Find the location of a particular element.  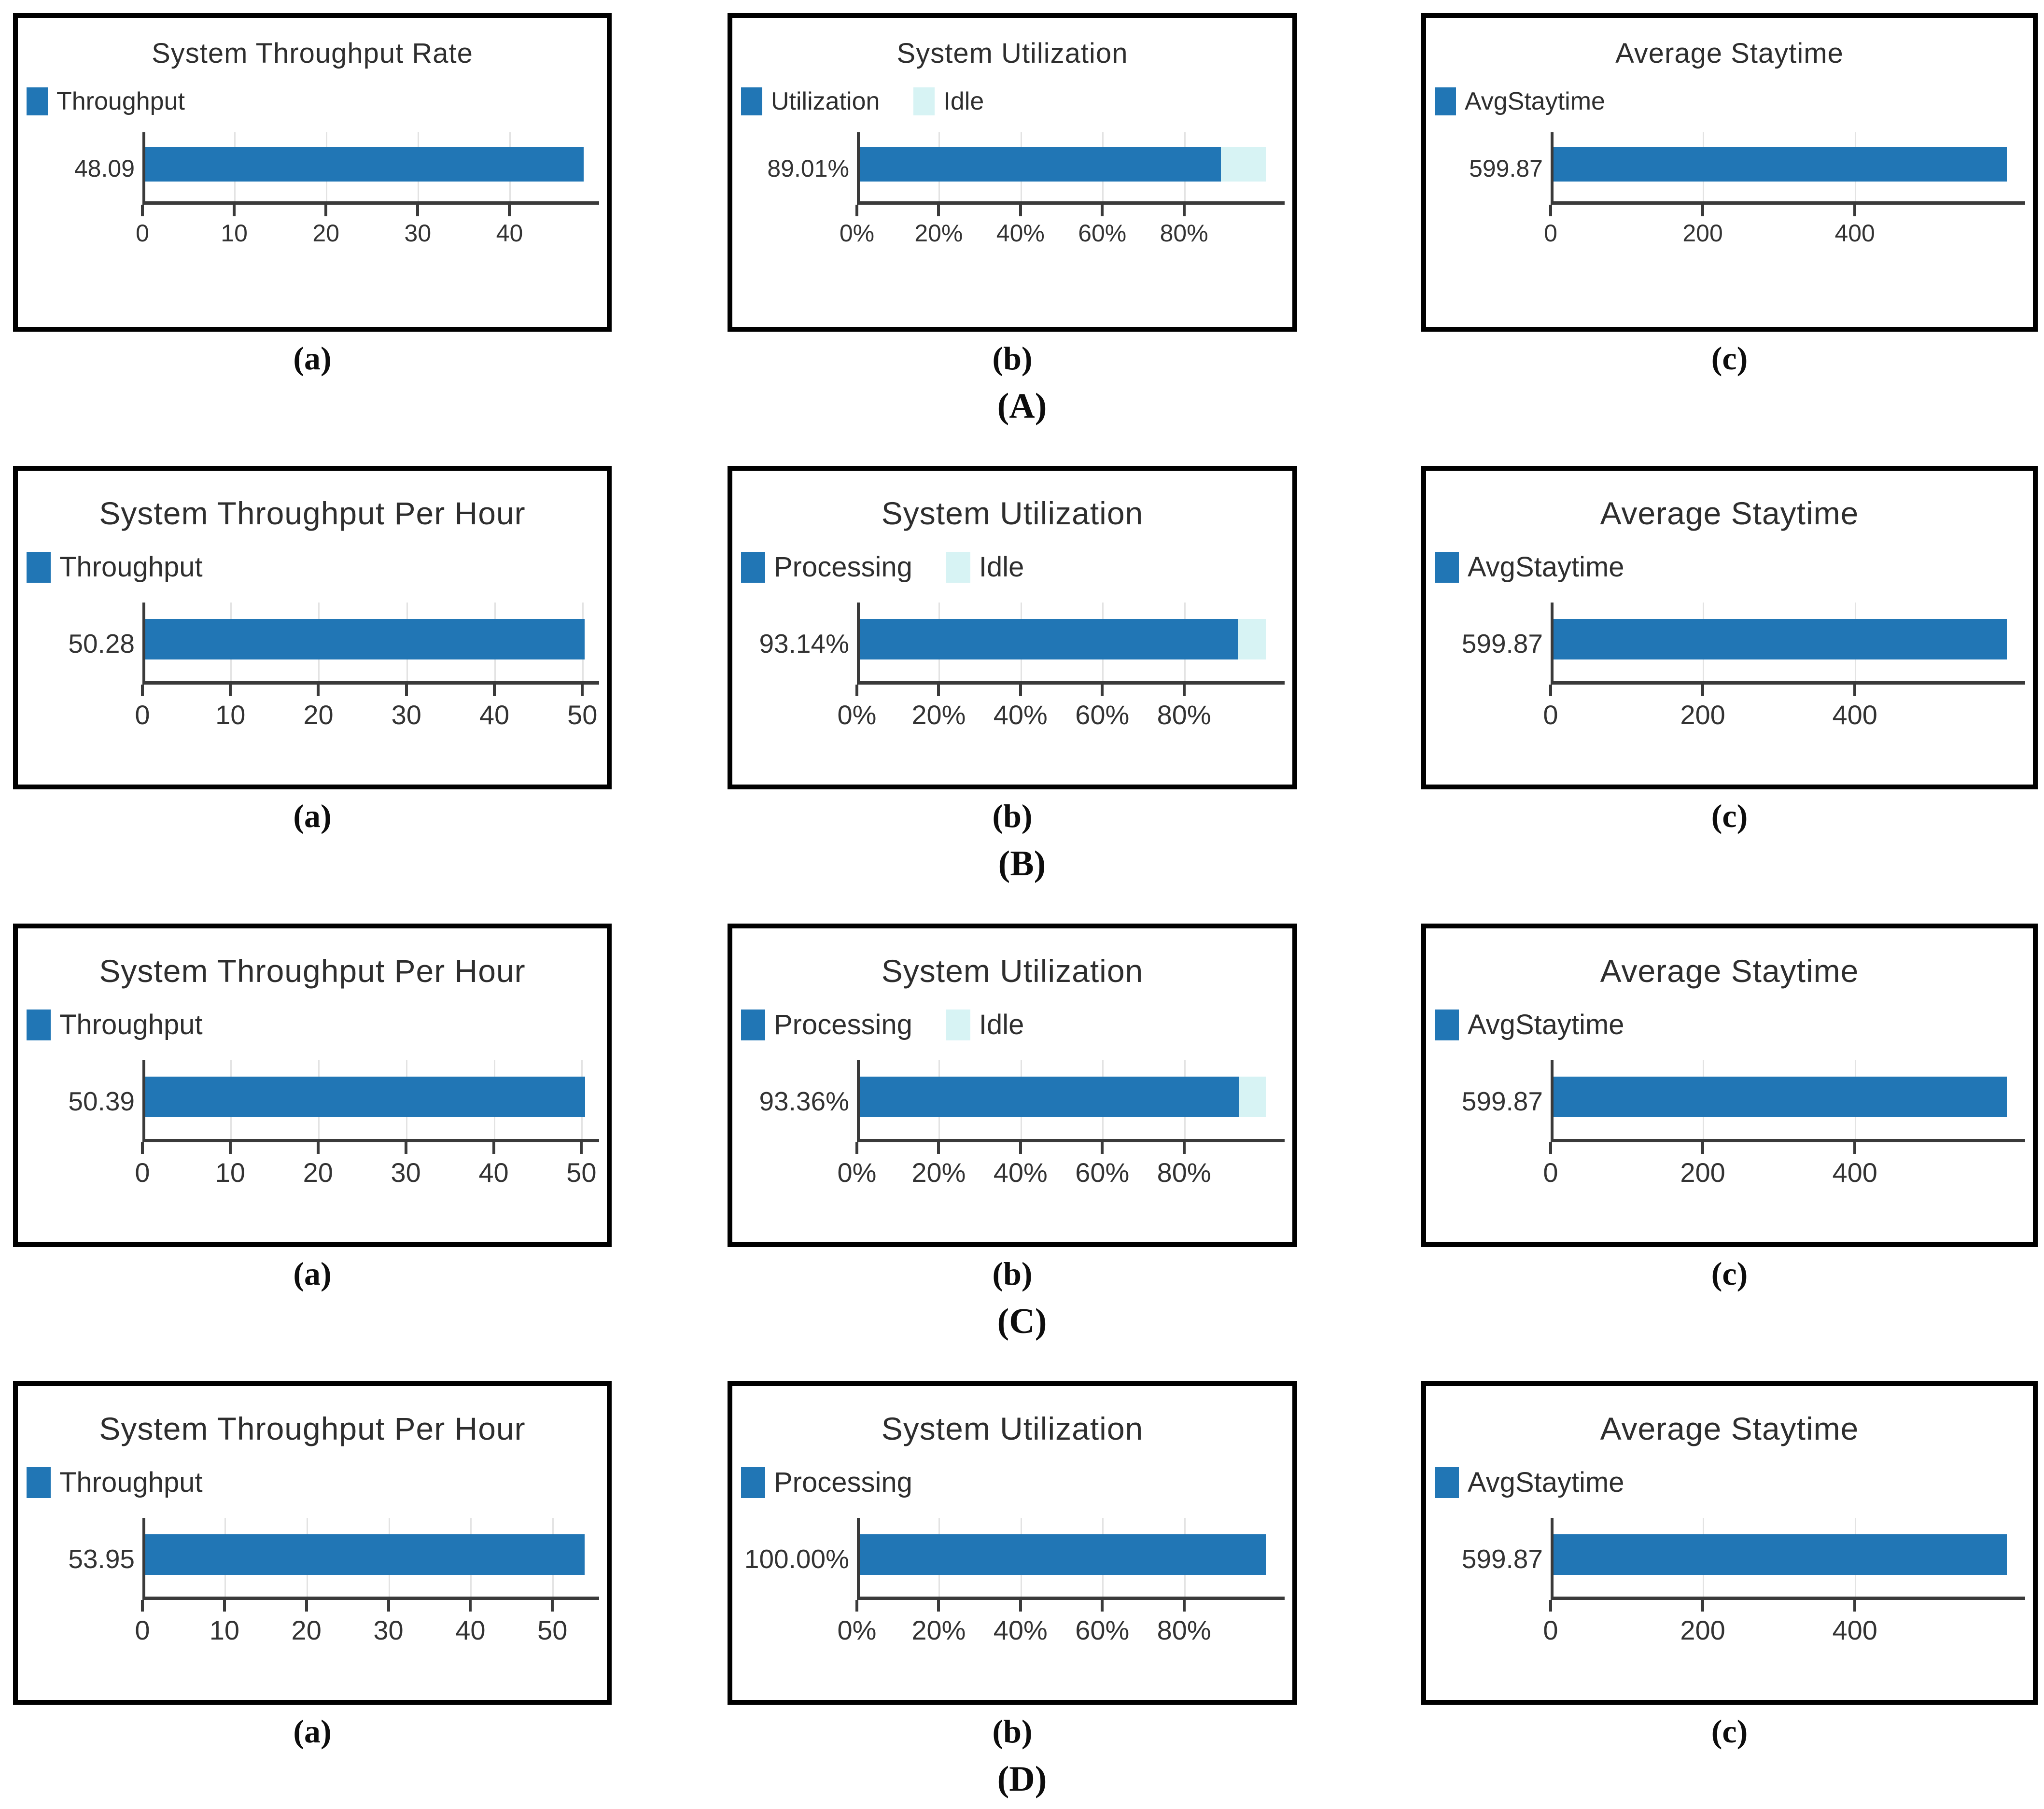

x-axis-tick-label: 40 is located at coordinates (471, 1630).